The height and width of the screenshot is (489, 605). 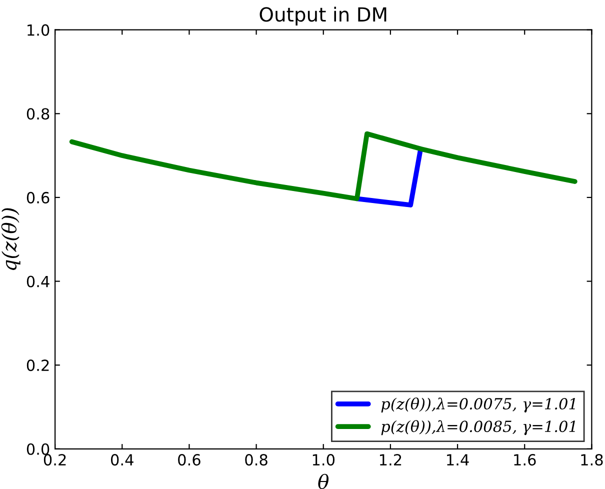 What do you see at coordinates (38, 198) in the screenshot?
I see `y-tick-label: 0.6` at bounding box center [38, 198].